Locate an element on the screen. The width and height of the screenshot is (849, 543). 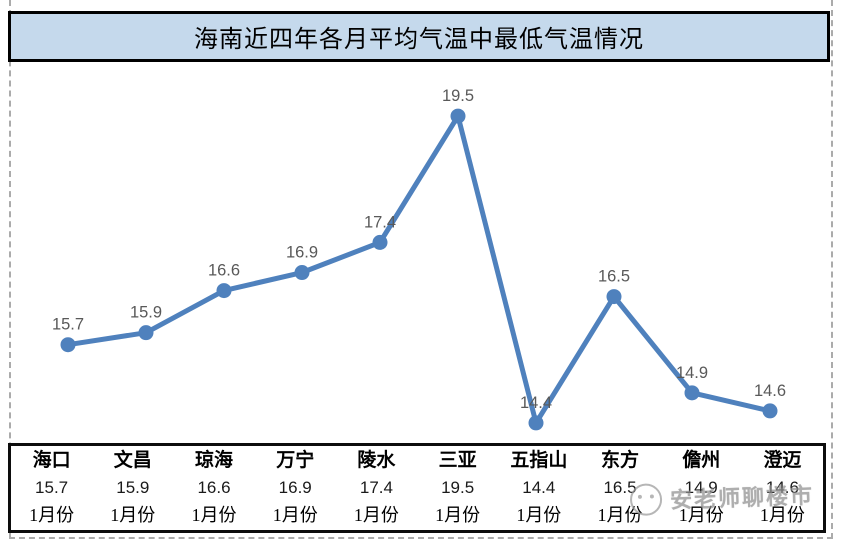
value-cell: 17.4 is located at coordinates (376, 488).